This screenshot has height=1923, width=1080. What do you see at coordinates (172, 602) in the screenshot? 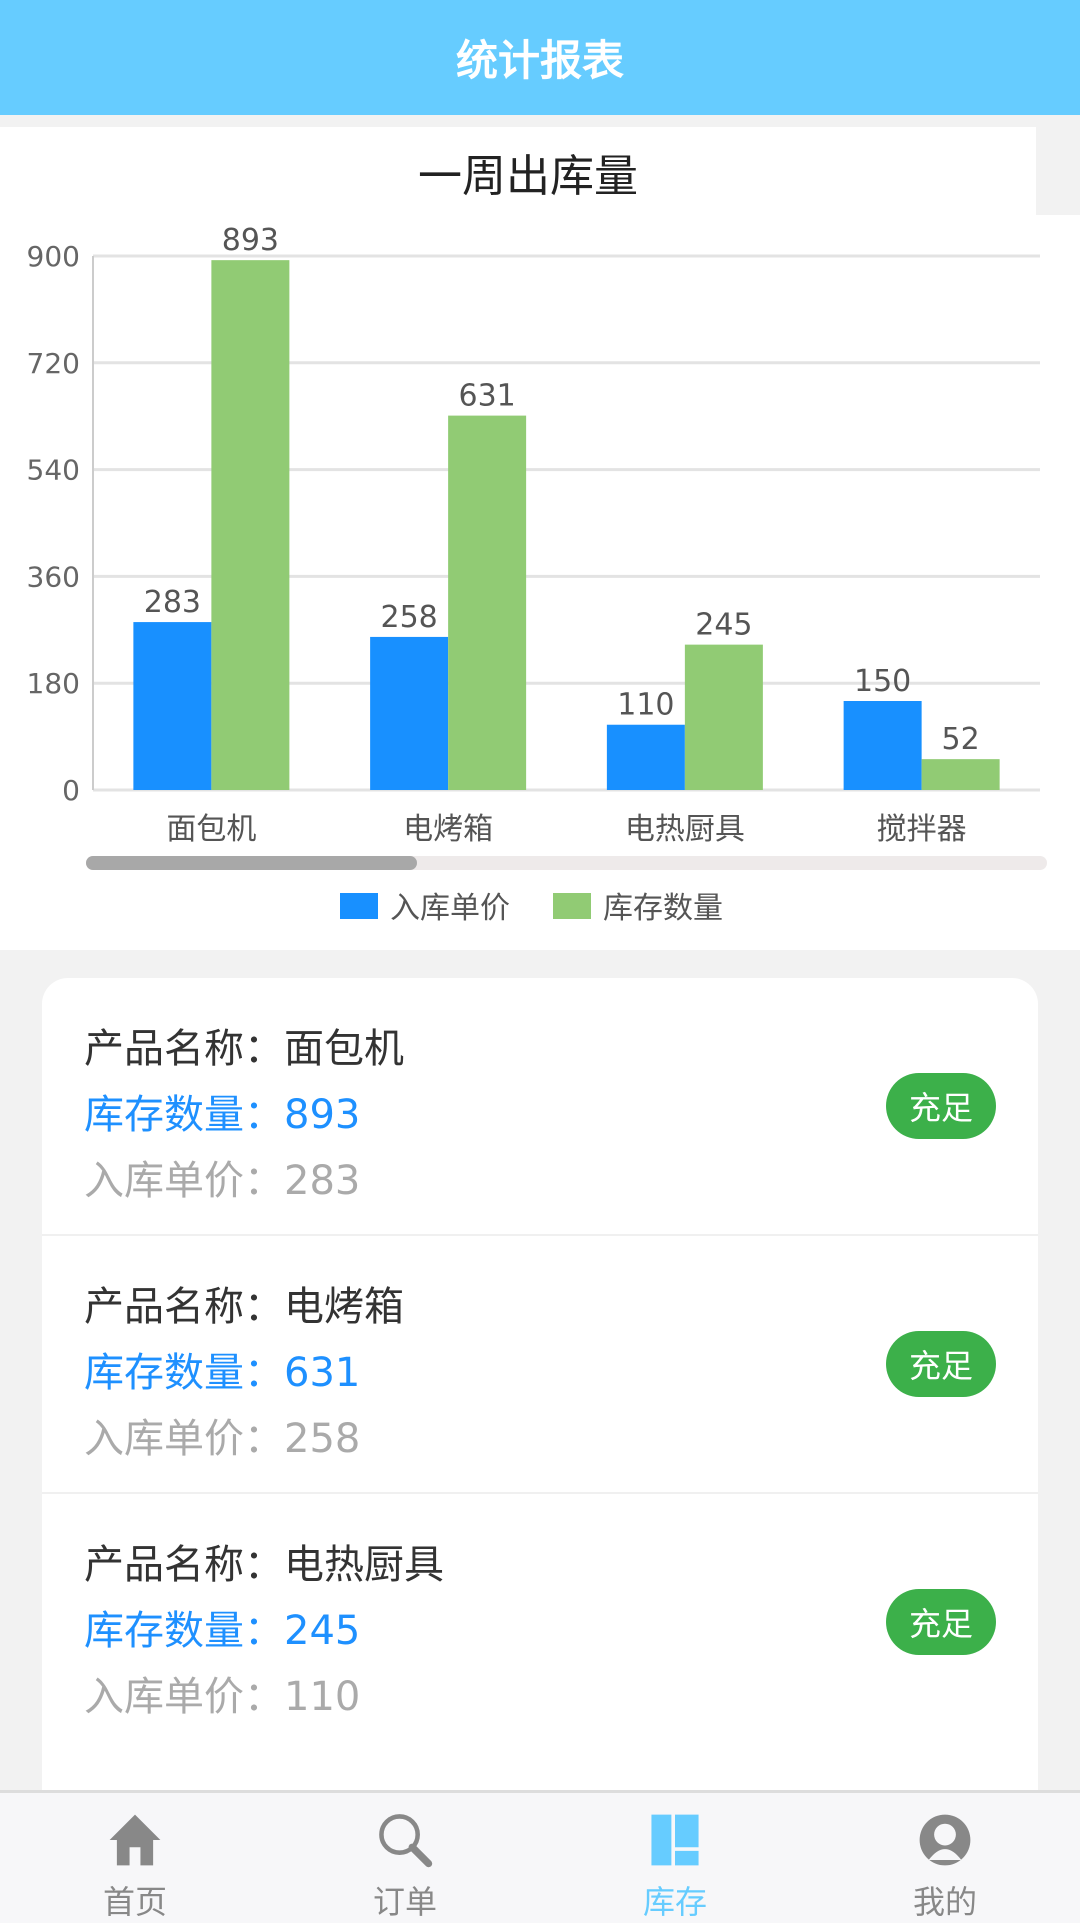
I see `data-label: 283` at bounding box center [172, 602].